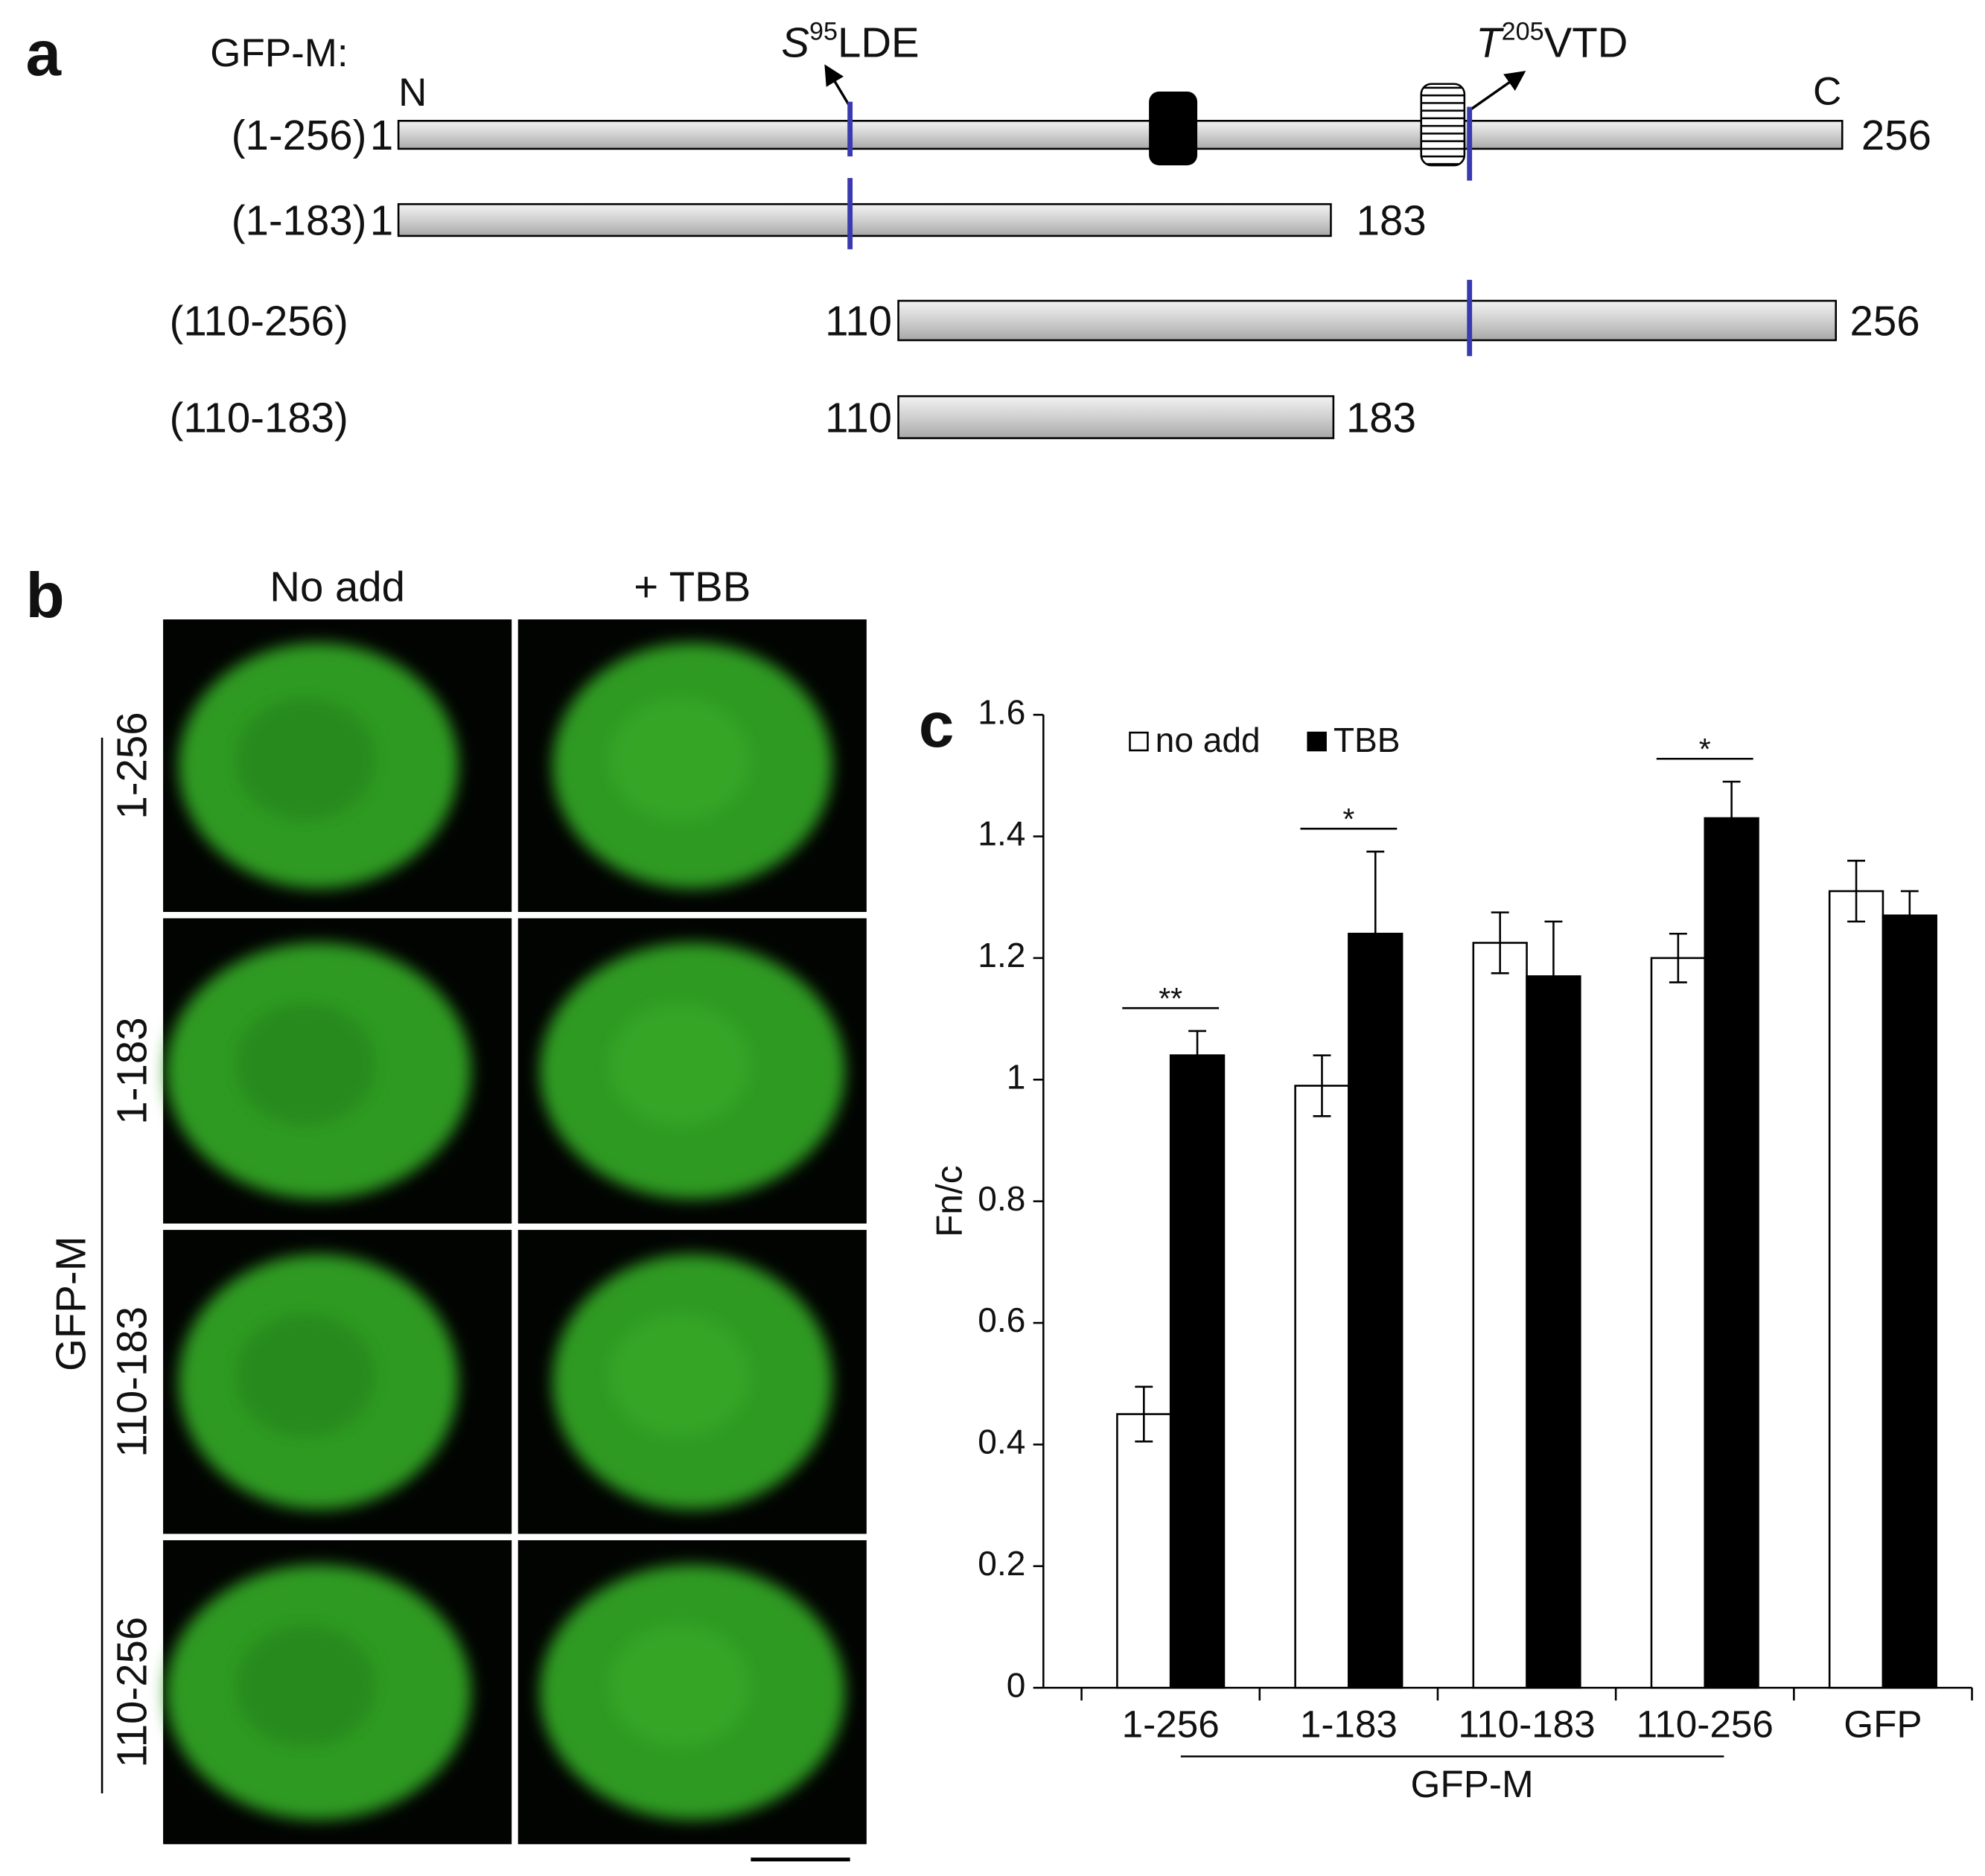 Image resolution: width=1985 pixels, height=1876 pixels. Describe the element at coordinates (1173, 129) in the screenshot. I see `domain-box` at that location.